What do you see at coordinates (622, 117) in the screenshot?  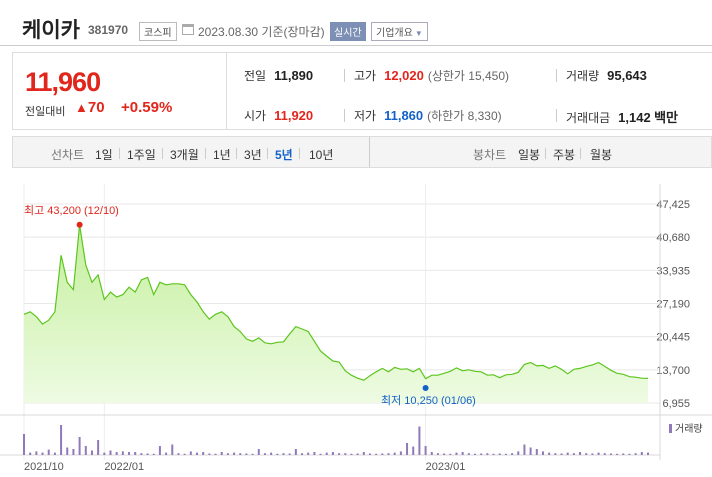 I see `stat-trade-amount: 거래대금 1,142 백만` at bounding box center [622, 117].